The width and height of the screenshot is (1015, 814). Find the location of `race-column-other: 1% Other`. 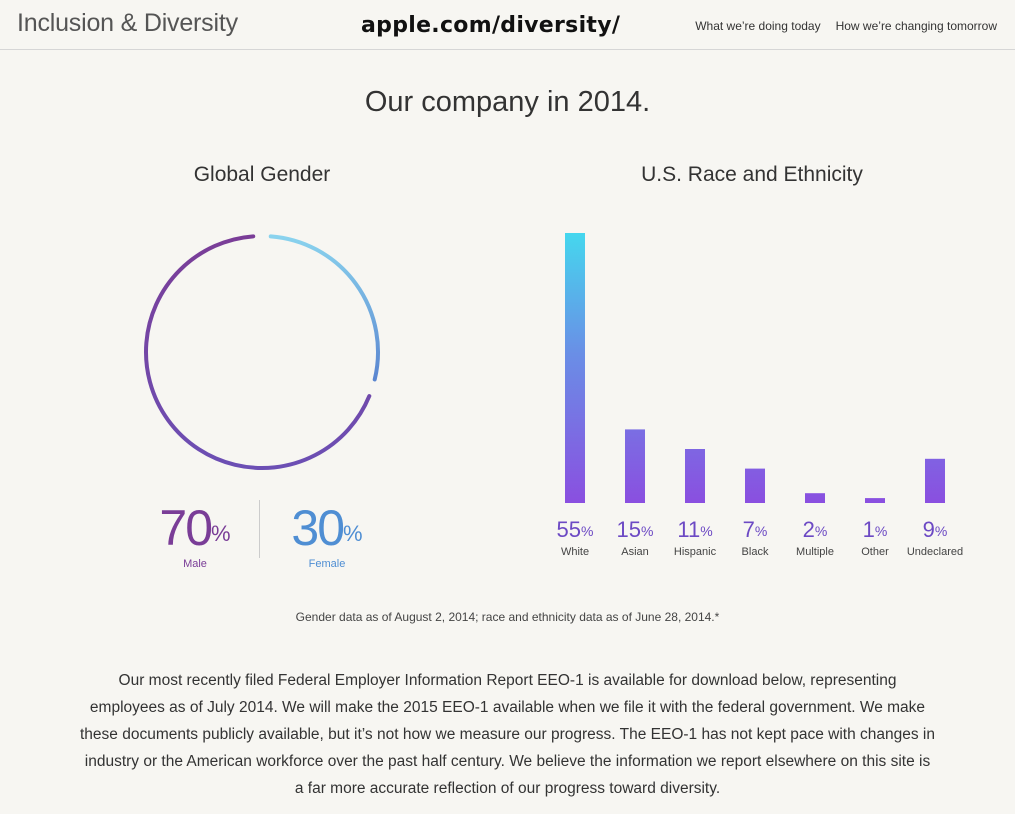

race-column-other: 1% Other is located at coordinates (875, 537).